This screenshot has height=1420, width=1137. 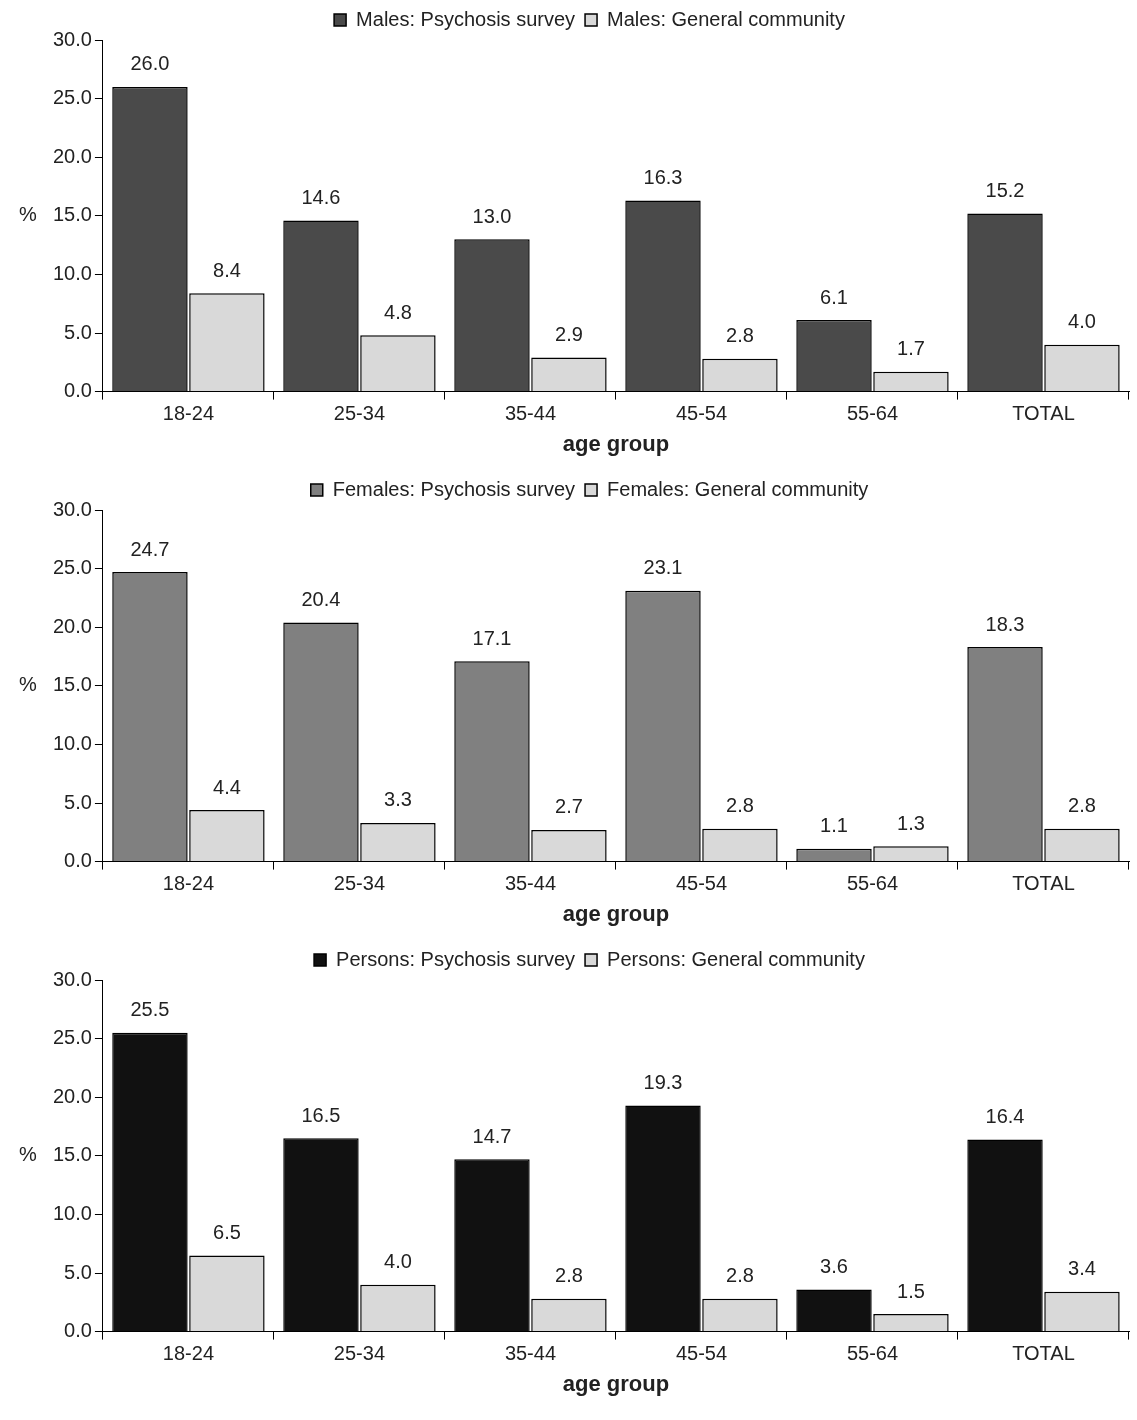 What do you see at coordinates (466, 18) in the screenshot?
I see `legend-label: Males: Psychosis survey` at bounding box center [466, 18].